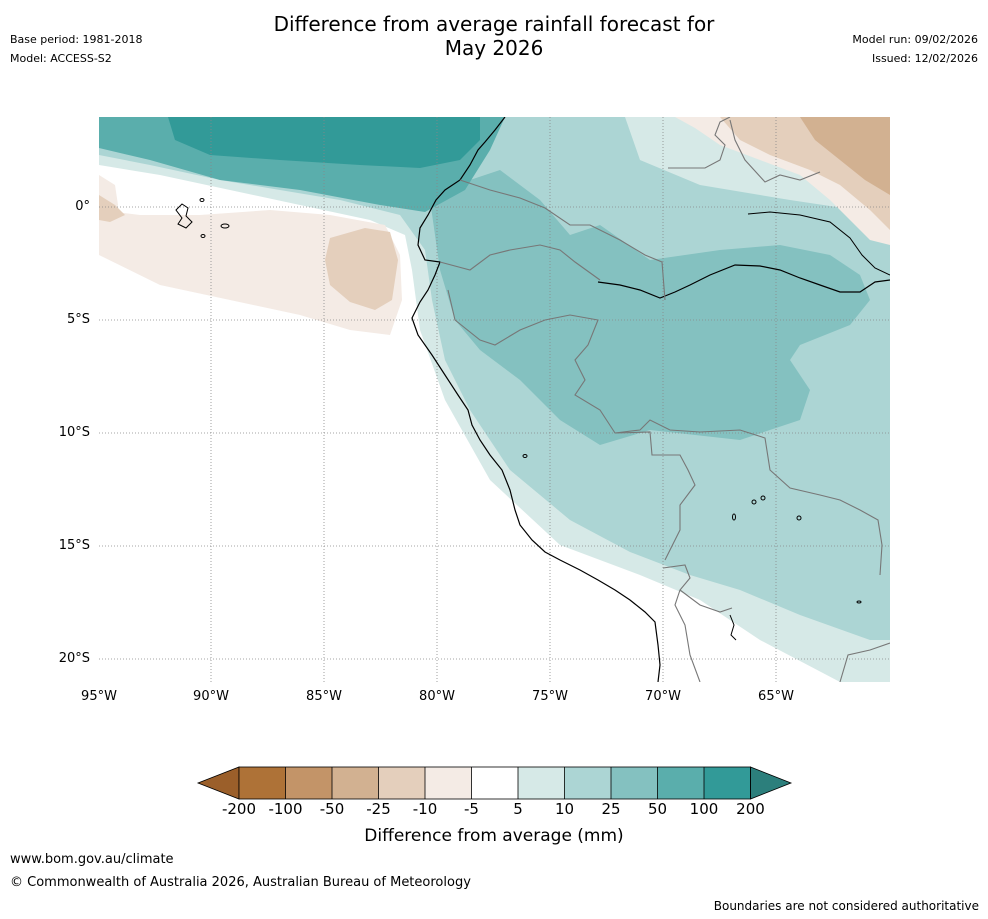 The image size is (988, 919). Describe the element at coordinates (92, 859) in the screenshot. I see `bom-url-link: www.bom.gov.au/climate` at that location.